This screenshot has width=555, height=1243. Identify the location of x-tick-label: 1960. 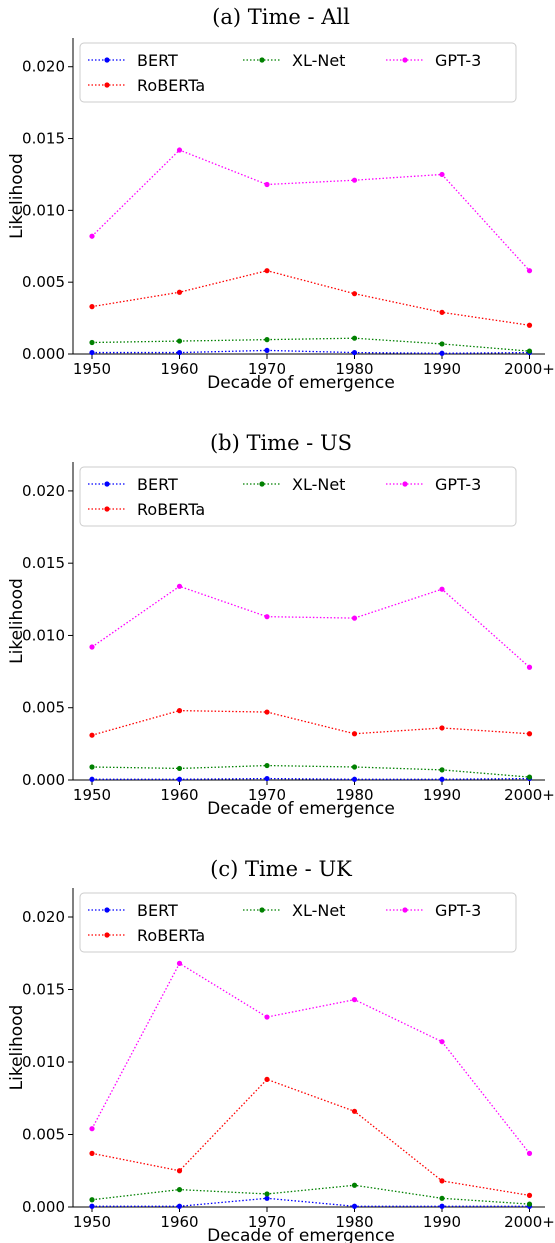
(179, 369).